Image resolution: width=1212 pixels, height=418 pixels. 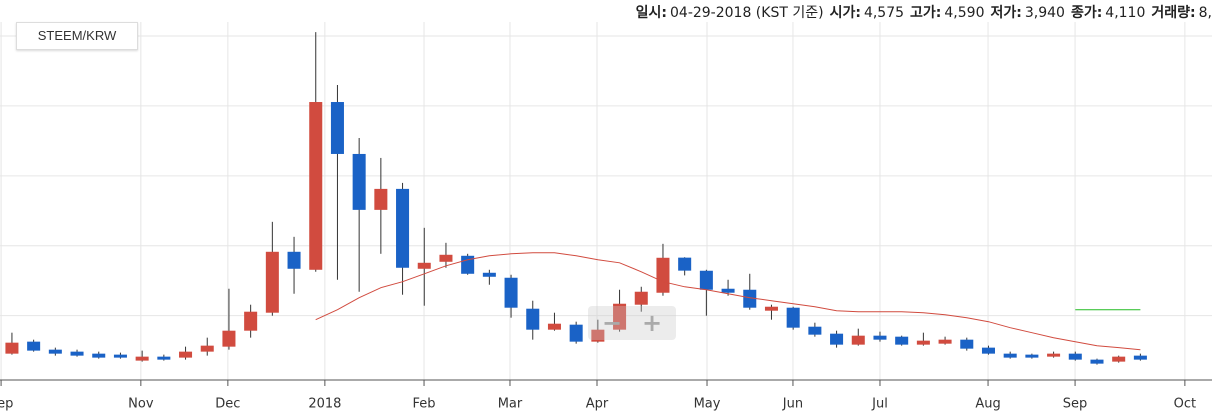 I want to click on header-label: 거래량:, so click(x=1173, y=13).